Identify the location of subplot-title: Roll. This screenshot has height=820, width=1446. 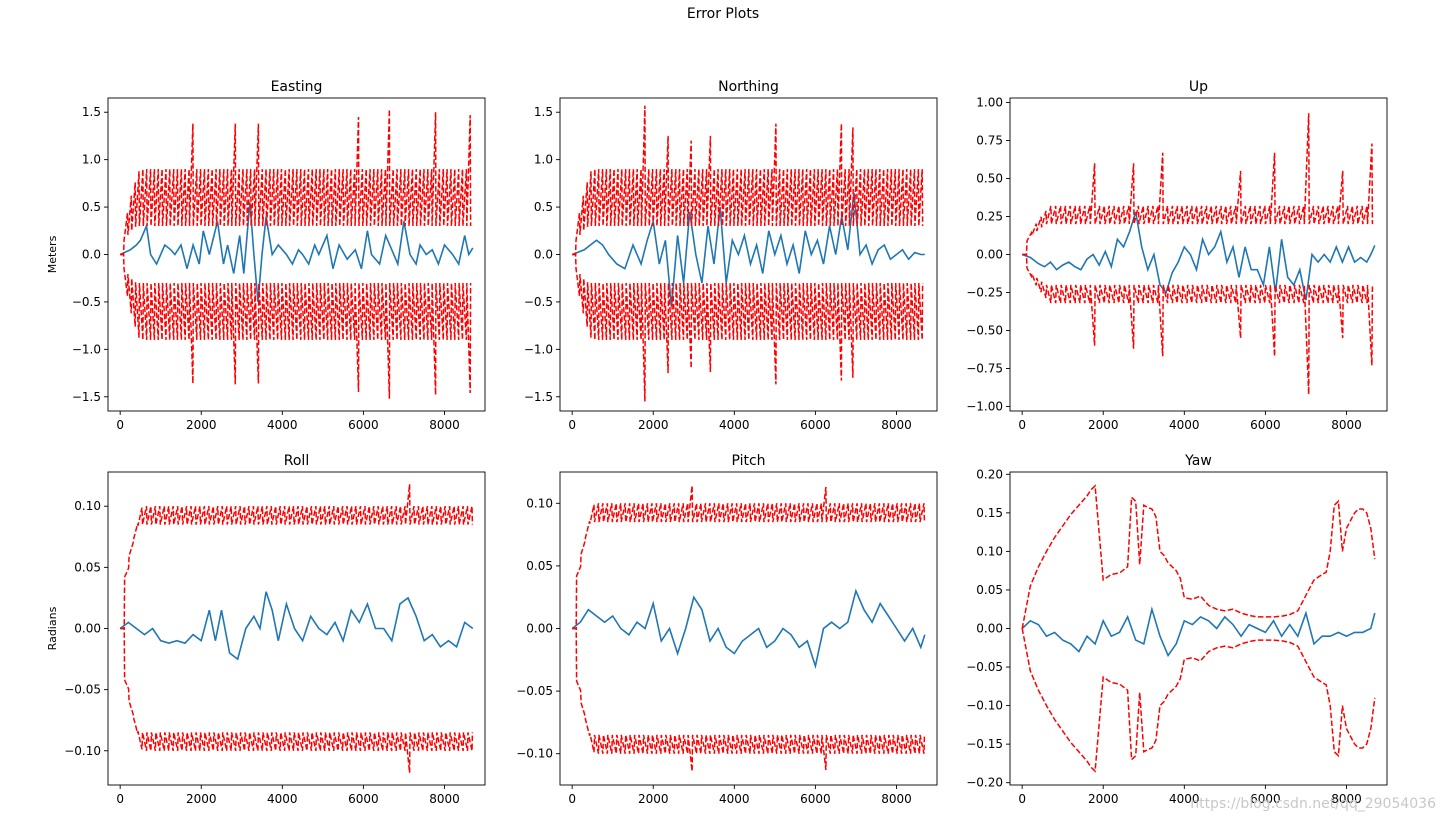
(296, 461).